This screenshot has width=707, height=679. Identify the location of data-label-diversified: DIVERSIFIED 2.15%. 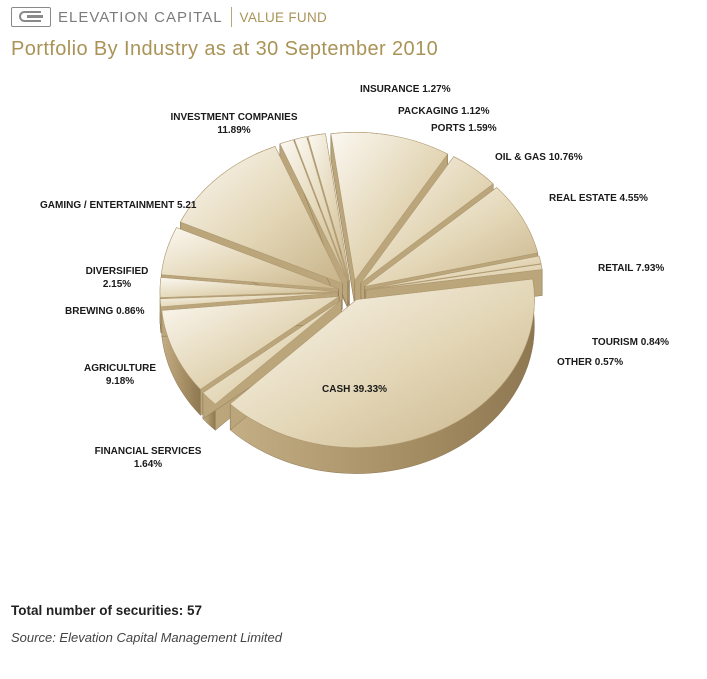
(117, 278).